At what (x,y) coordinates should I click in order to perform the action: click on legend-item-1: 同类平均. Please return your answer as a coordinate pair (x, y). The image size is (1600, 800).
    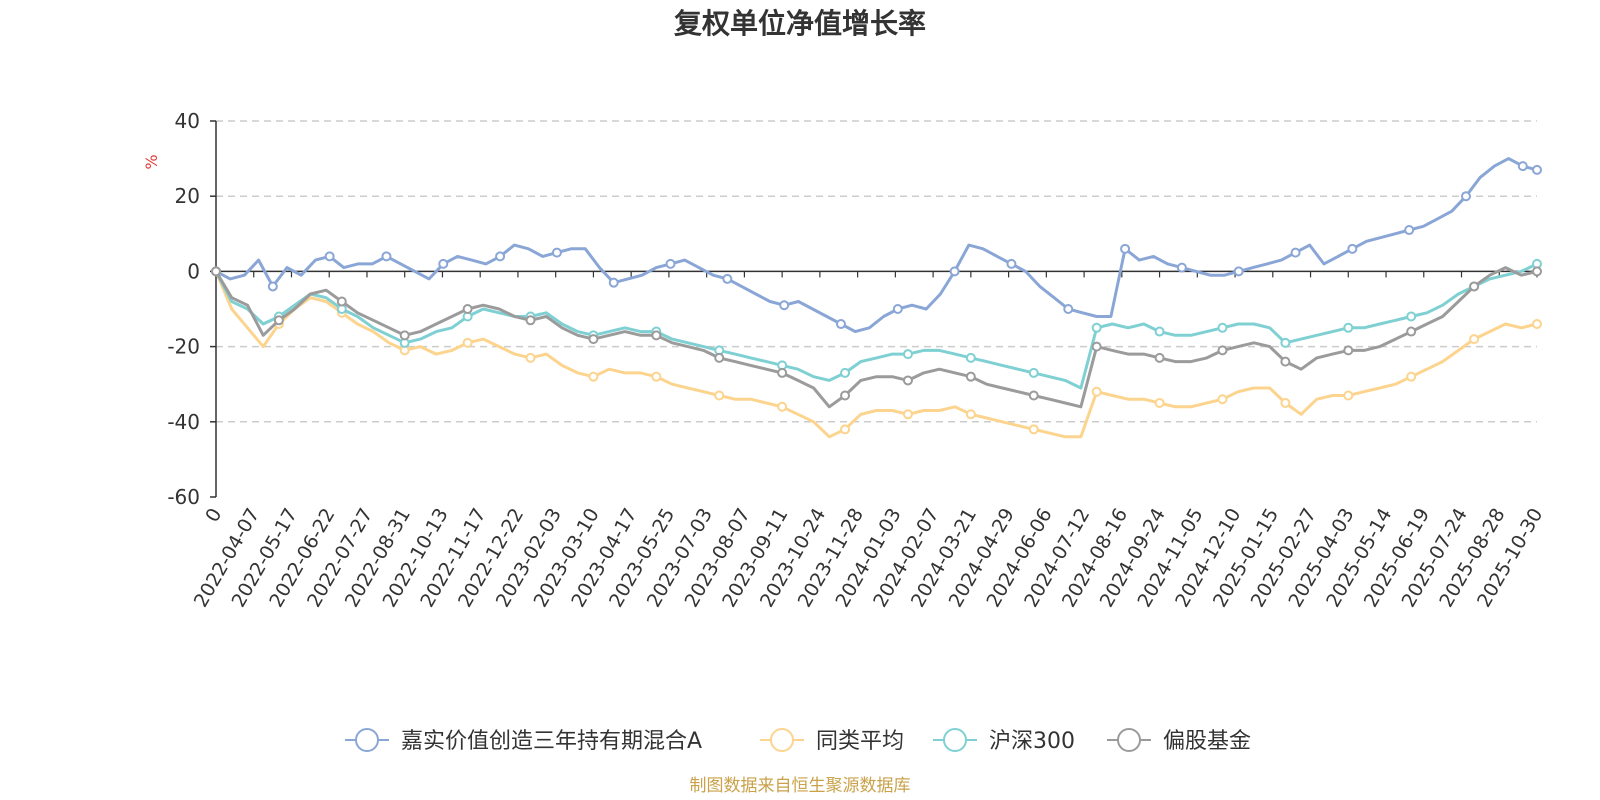
    Looking at the image, I should click on (832, 741).